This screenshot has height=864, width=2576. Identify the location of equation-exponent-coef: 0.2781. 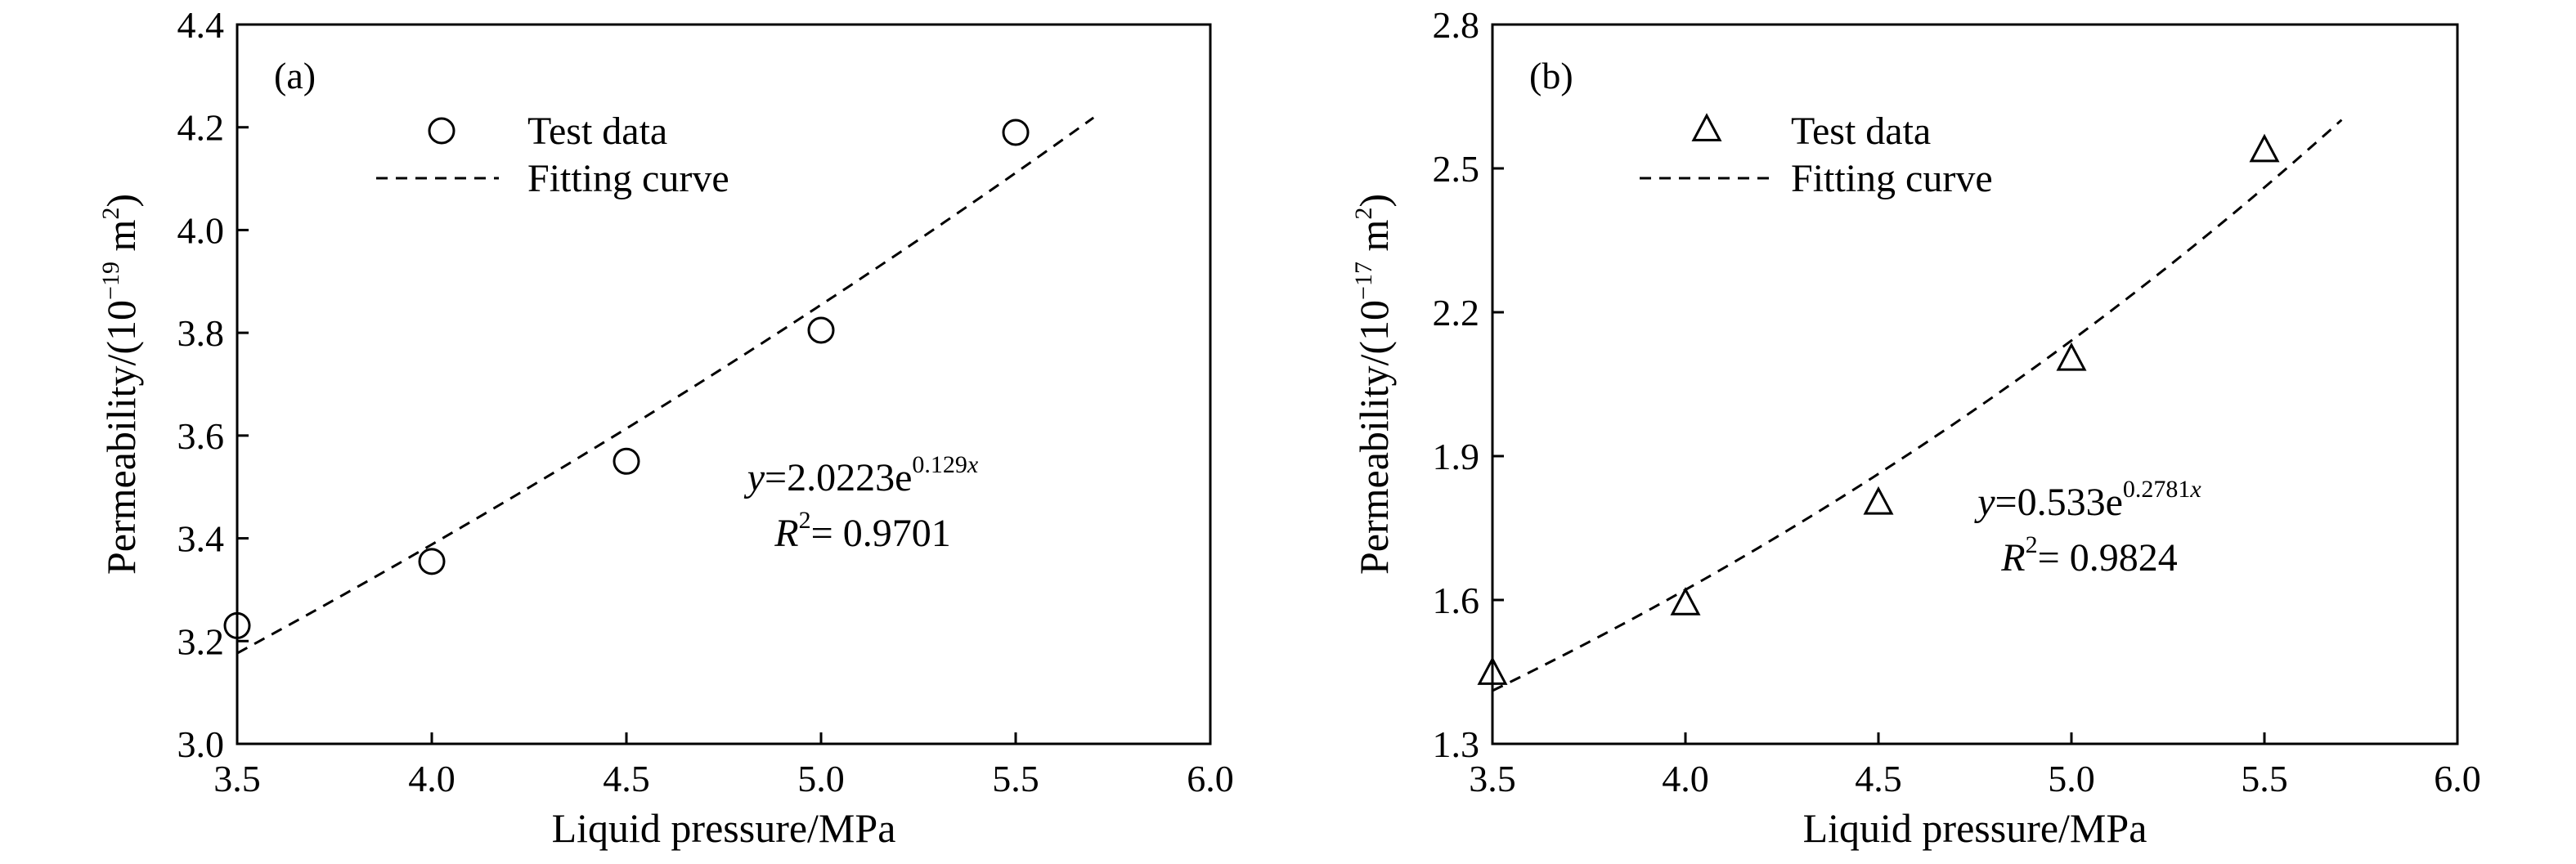
(2157, 489).